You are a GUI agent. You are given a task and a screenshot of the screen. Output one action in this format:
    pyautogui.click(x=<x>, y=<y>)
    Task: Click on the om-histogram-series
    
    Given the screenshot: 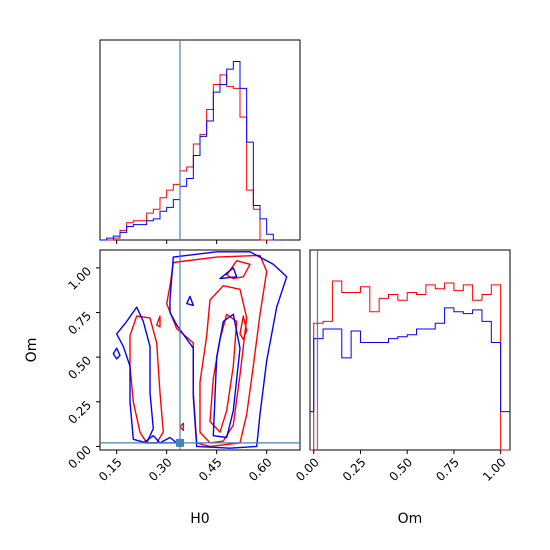 What is the action you would take?
    pyautogui.click(x=410, y=365)
    